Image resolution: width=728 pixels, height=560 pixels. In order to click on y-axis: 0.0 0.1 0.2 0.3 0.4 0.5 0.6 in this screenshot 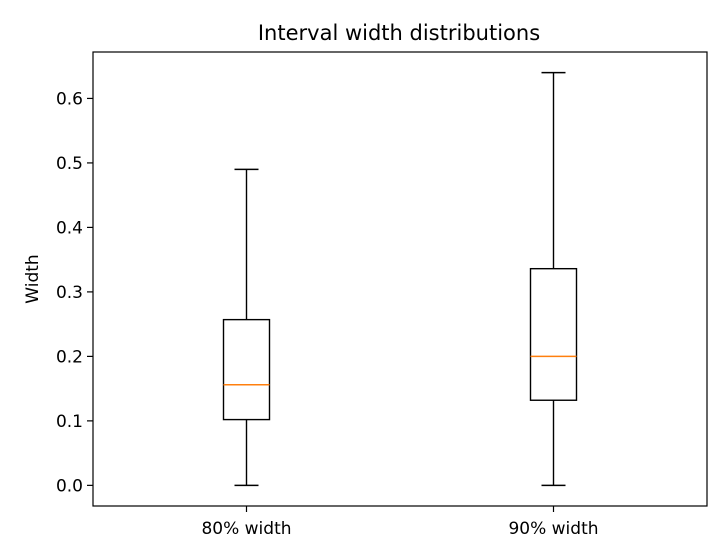, I will do `click(74, 292)`.